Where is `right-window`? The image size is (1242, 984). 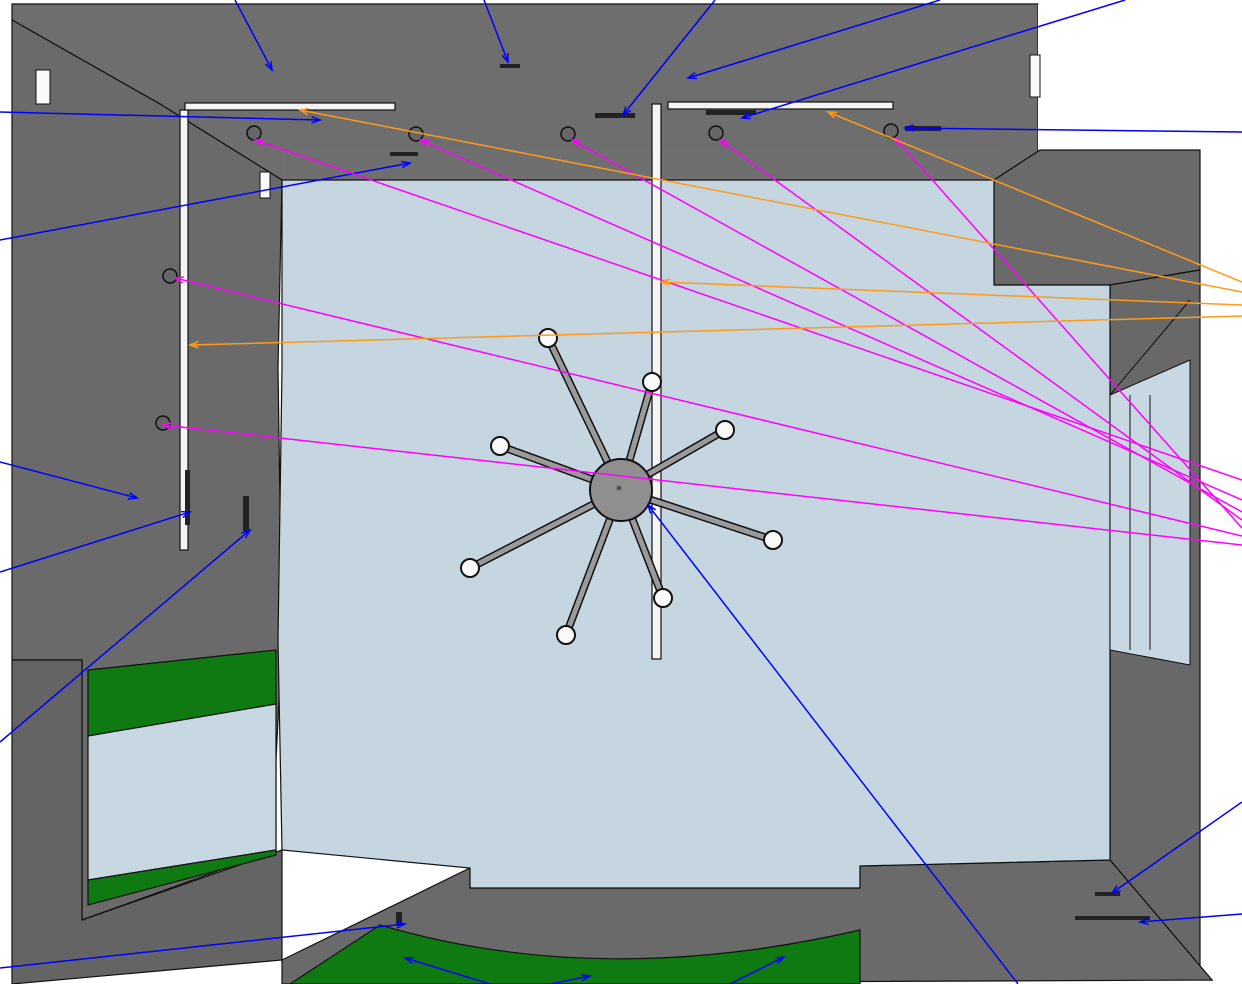 right-window is located at coordinates (1150, 482).